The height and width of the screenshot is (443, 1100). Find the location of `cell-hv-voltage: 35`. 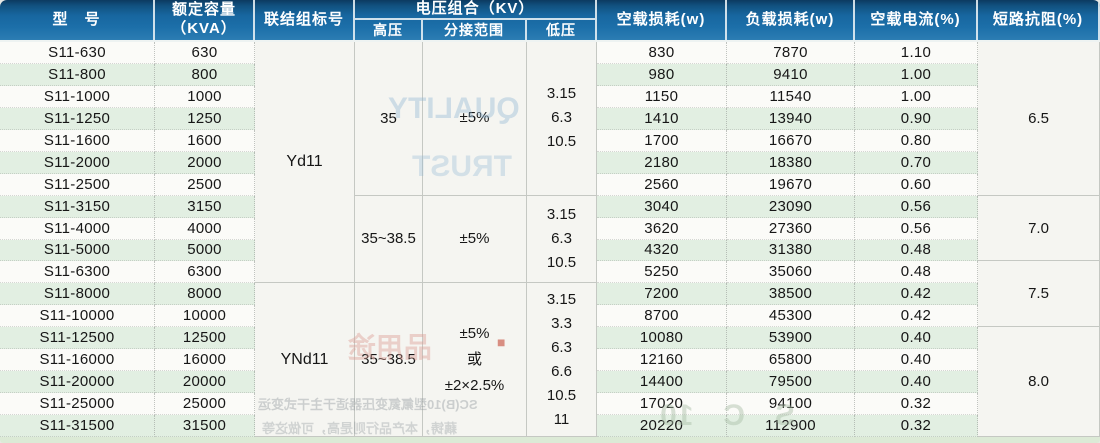

cell-hv-voltage: 35 is located at coordinates (389, 119).